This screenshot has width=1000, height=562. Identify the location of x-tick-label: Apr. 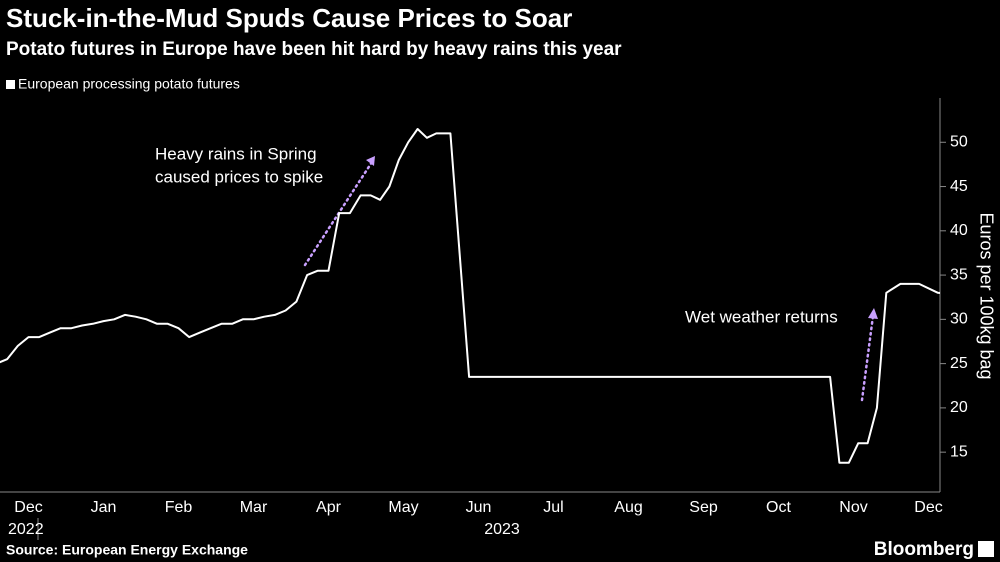
(329, 507).